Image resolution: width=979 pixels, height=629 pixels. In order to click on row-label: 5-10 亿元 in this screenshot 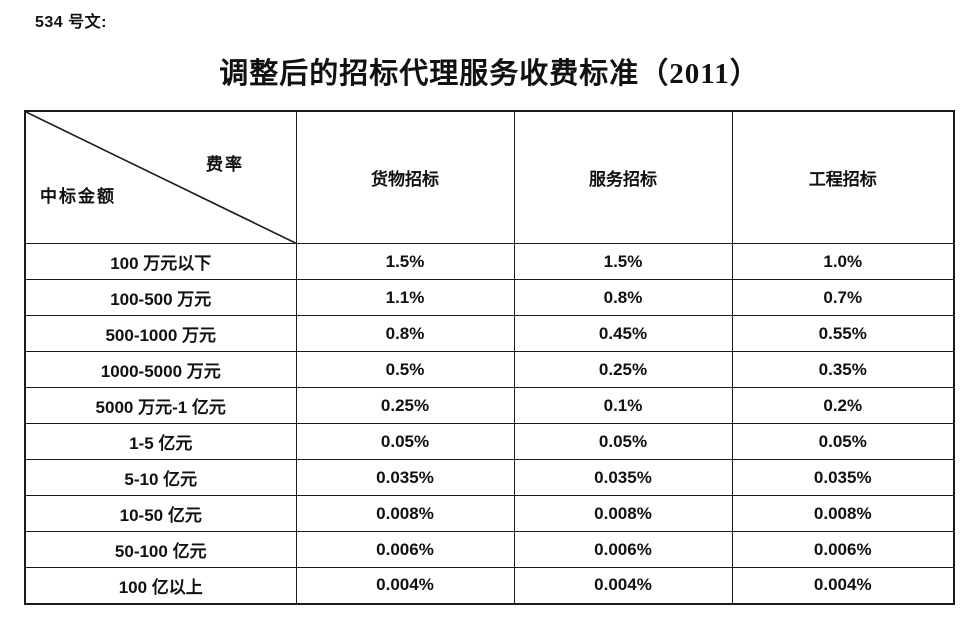, I will do `click(160, 477)`.